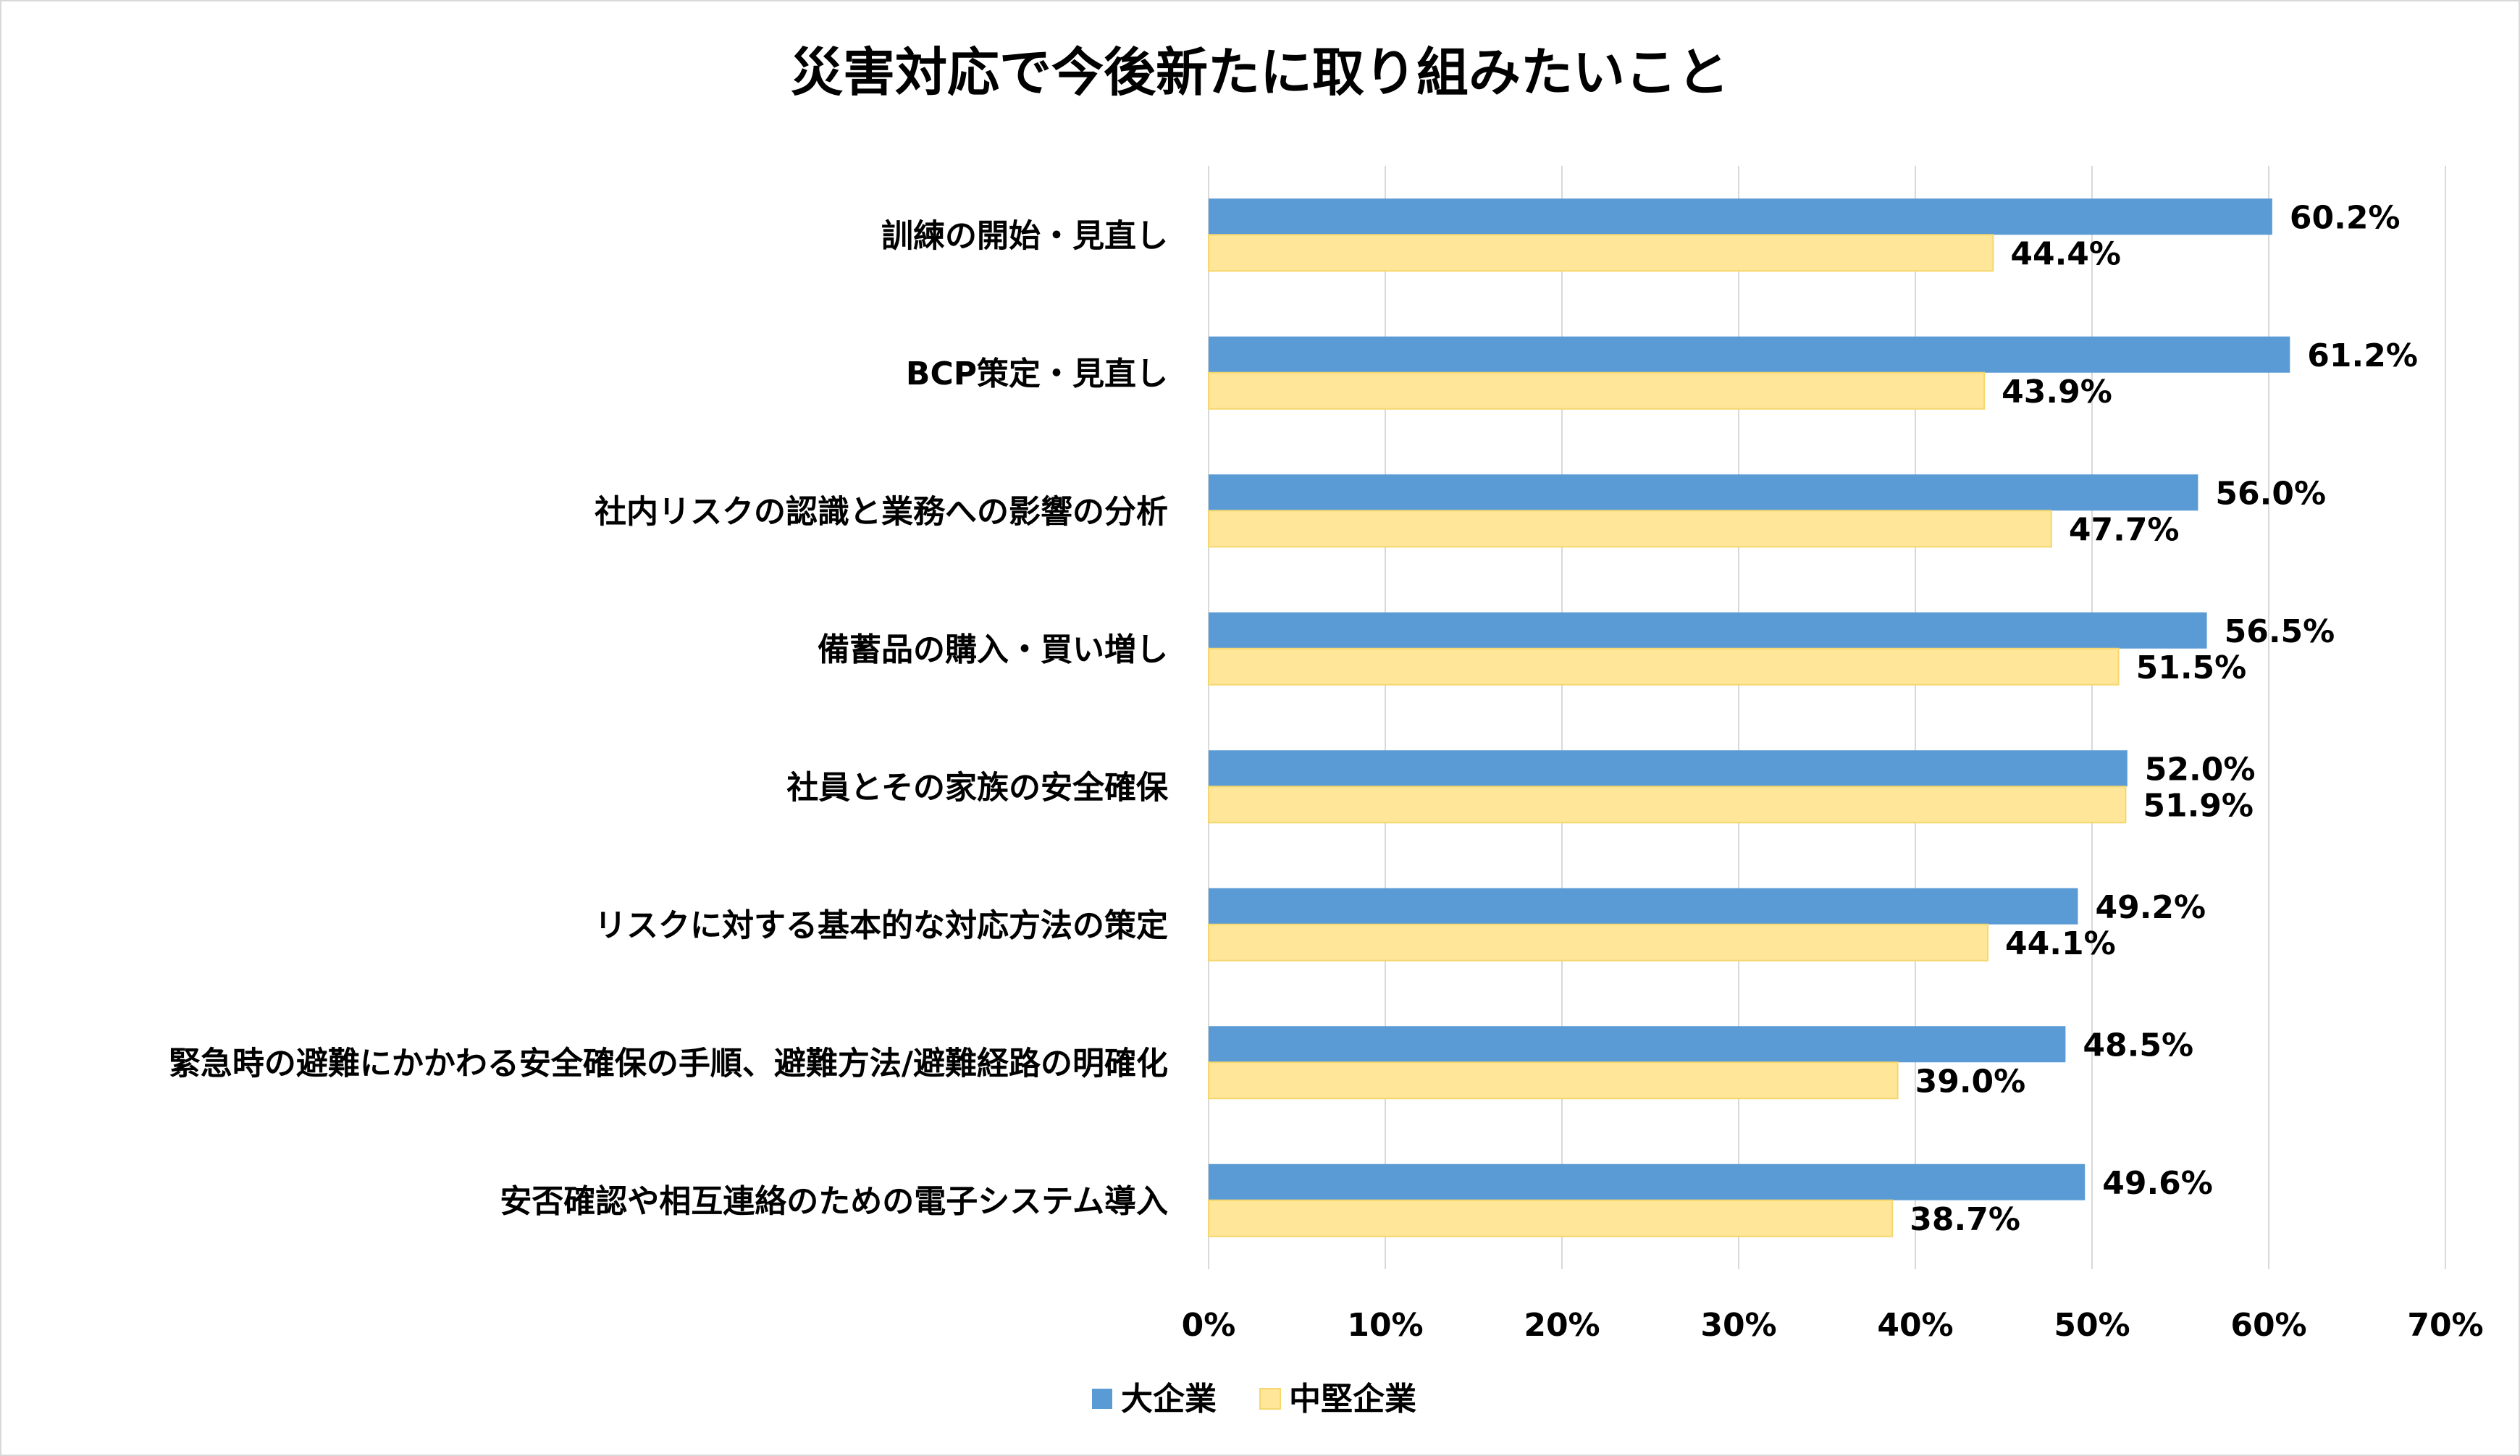 This screenshot has width=2520, height=1456. I want to click on data-label: 56.5%, so click(2280, 632).